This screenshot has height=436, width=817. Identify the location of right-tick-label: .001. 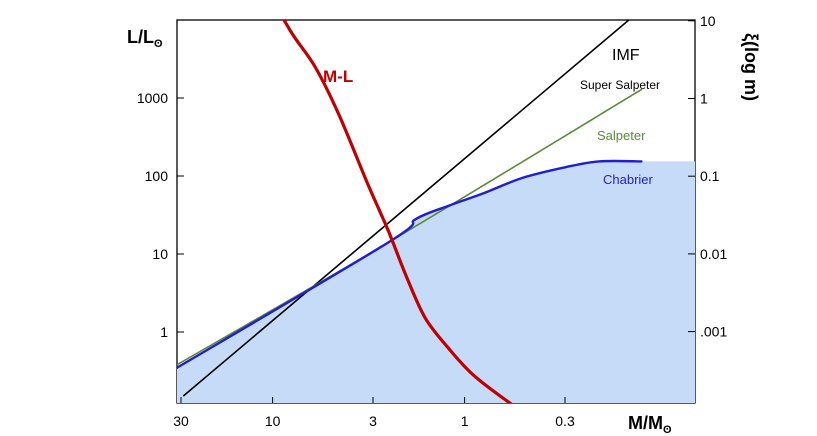
(713, 332).